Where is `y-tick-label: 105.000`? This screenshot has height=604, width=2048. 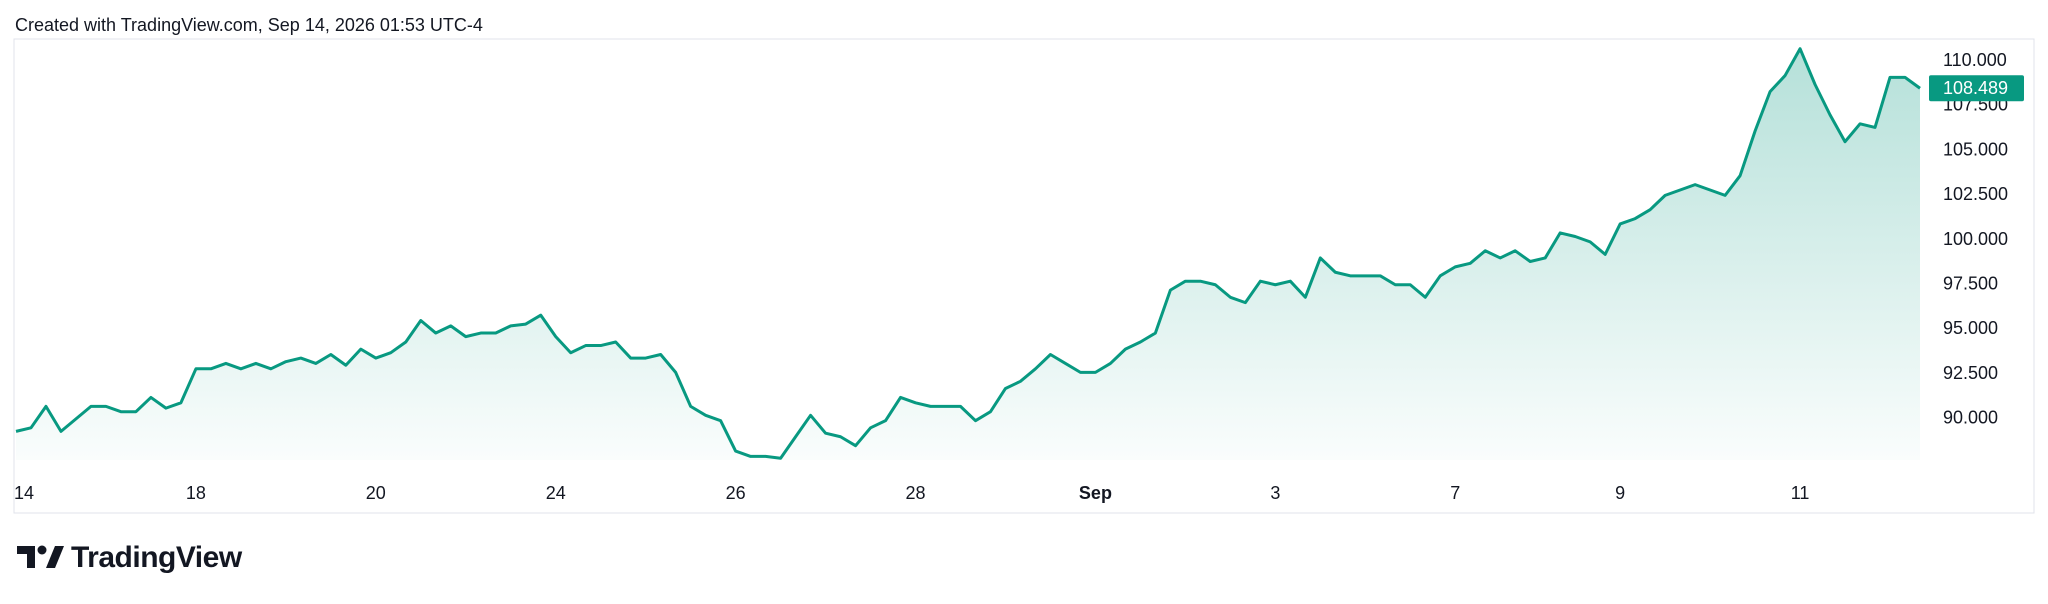 y-tick-label: 105.000 is located at coordinates (1975, 149).